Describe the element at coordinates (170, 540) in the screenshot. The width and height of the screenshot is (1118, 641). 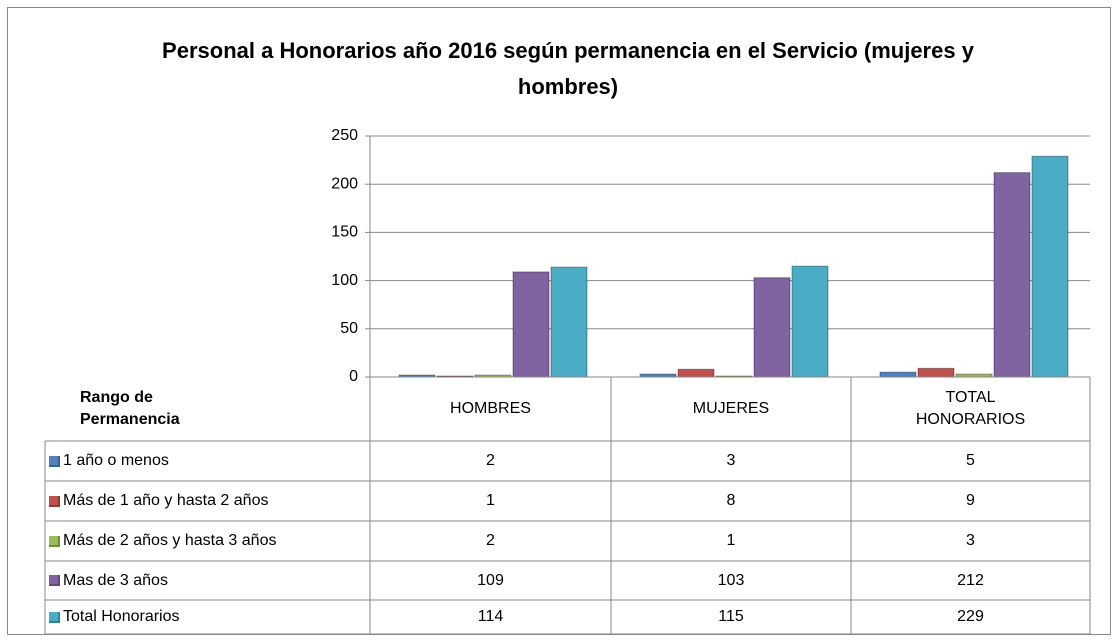
I see `legend-label: Más de 2 años y hasta 3 años` at that location.